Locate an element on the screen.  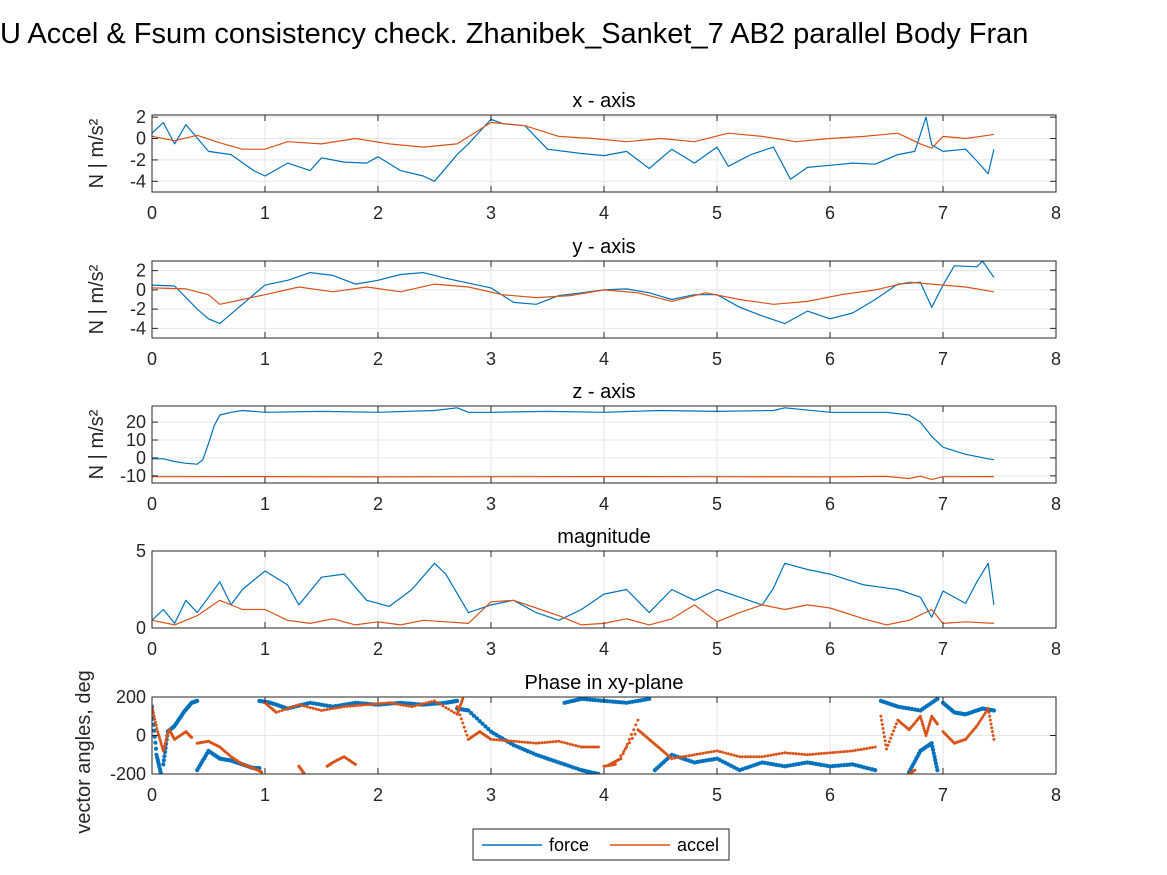
x-tick-label: 0 is located at coordinates (152, 649).